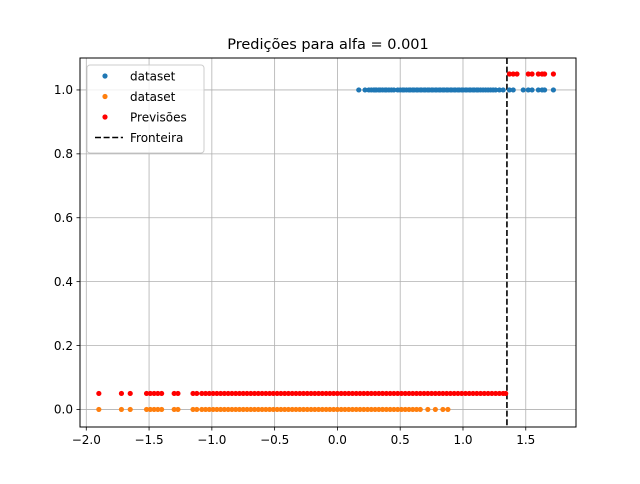 The width and height of the screenshot is (640, 484). I want to click on x-axis: −2.0 −1.5 −1.0 −0.5 0.0 0.5 1.0 1.5, so click(303, 437).